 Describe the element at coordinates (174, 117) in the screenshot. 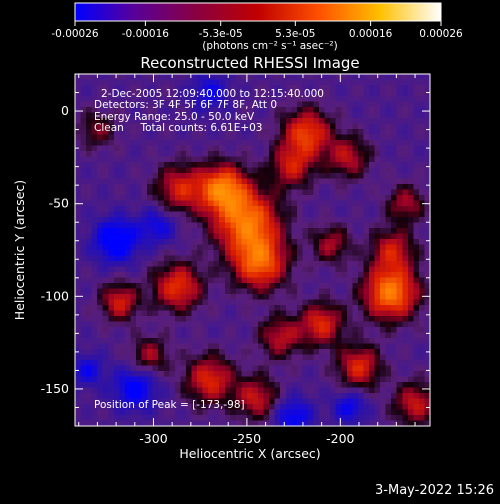

I see `annotation-energy: Energy Range: 25.0 - 50.0 keV` at that location.